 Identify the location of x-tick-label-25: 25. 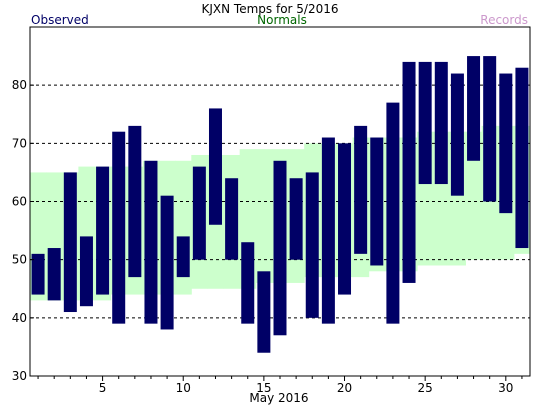
(425, 388).